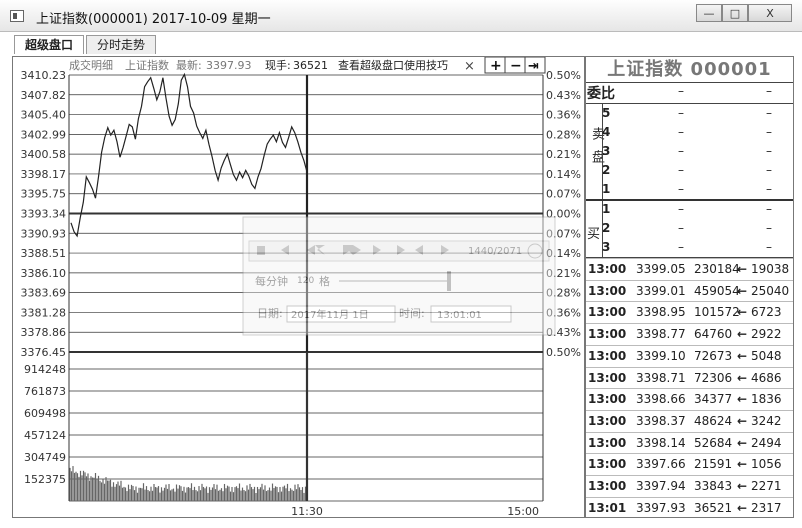 This screenshot has width=802, height=528. I want to click on buy-level: 3, so click(606, 247).